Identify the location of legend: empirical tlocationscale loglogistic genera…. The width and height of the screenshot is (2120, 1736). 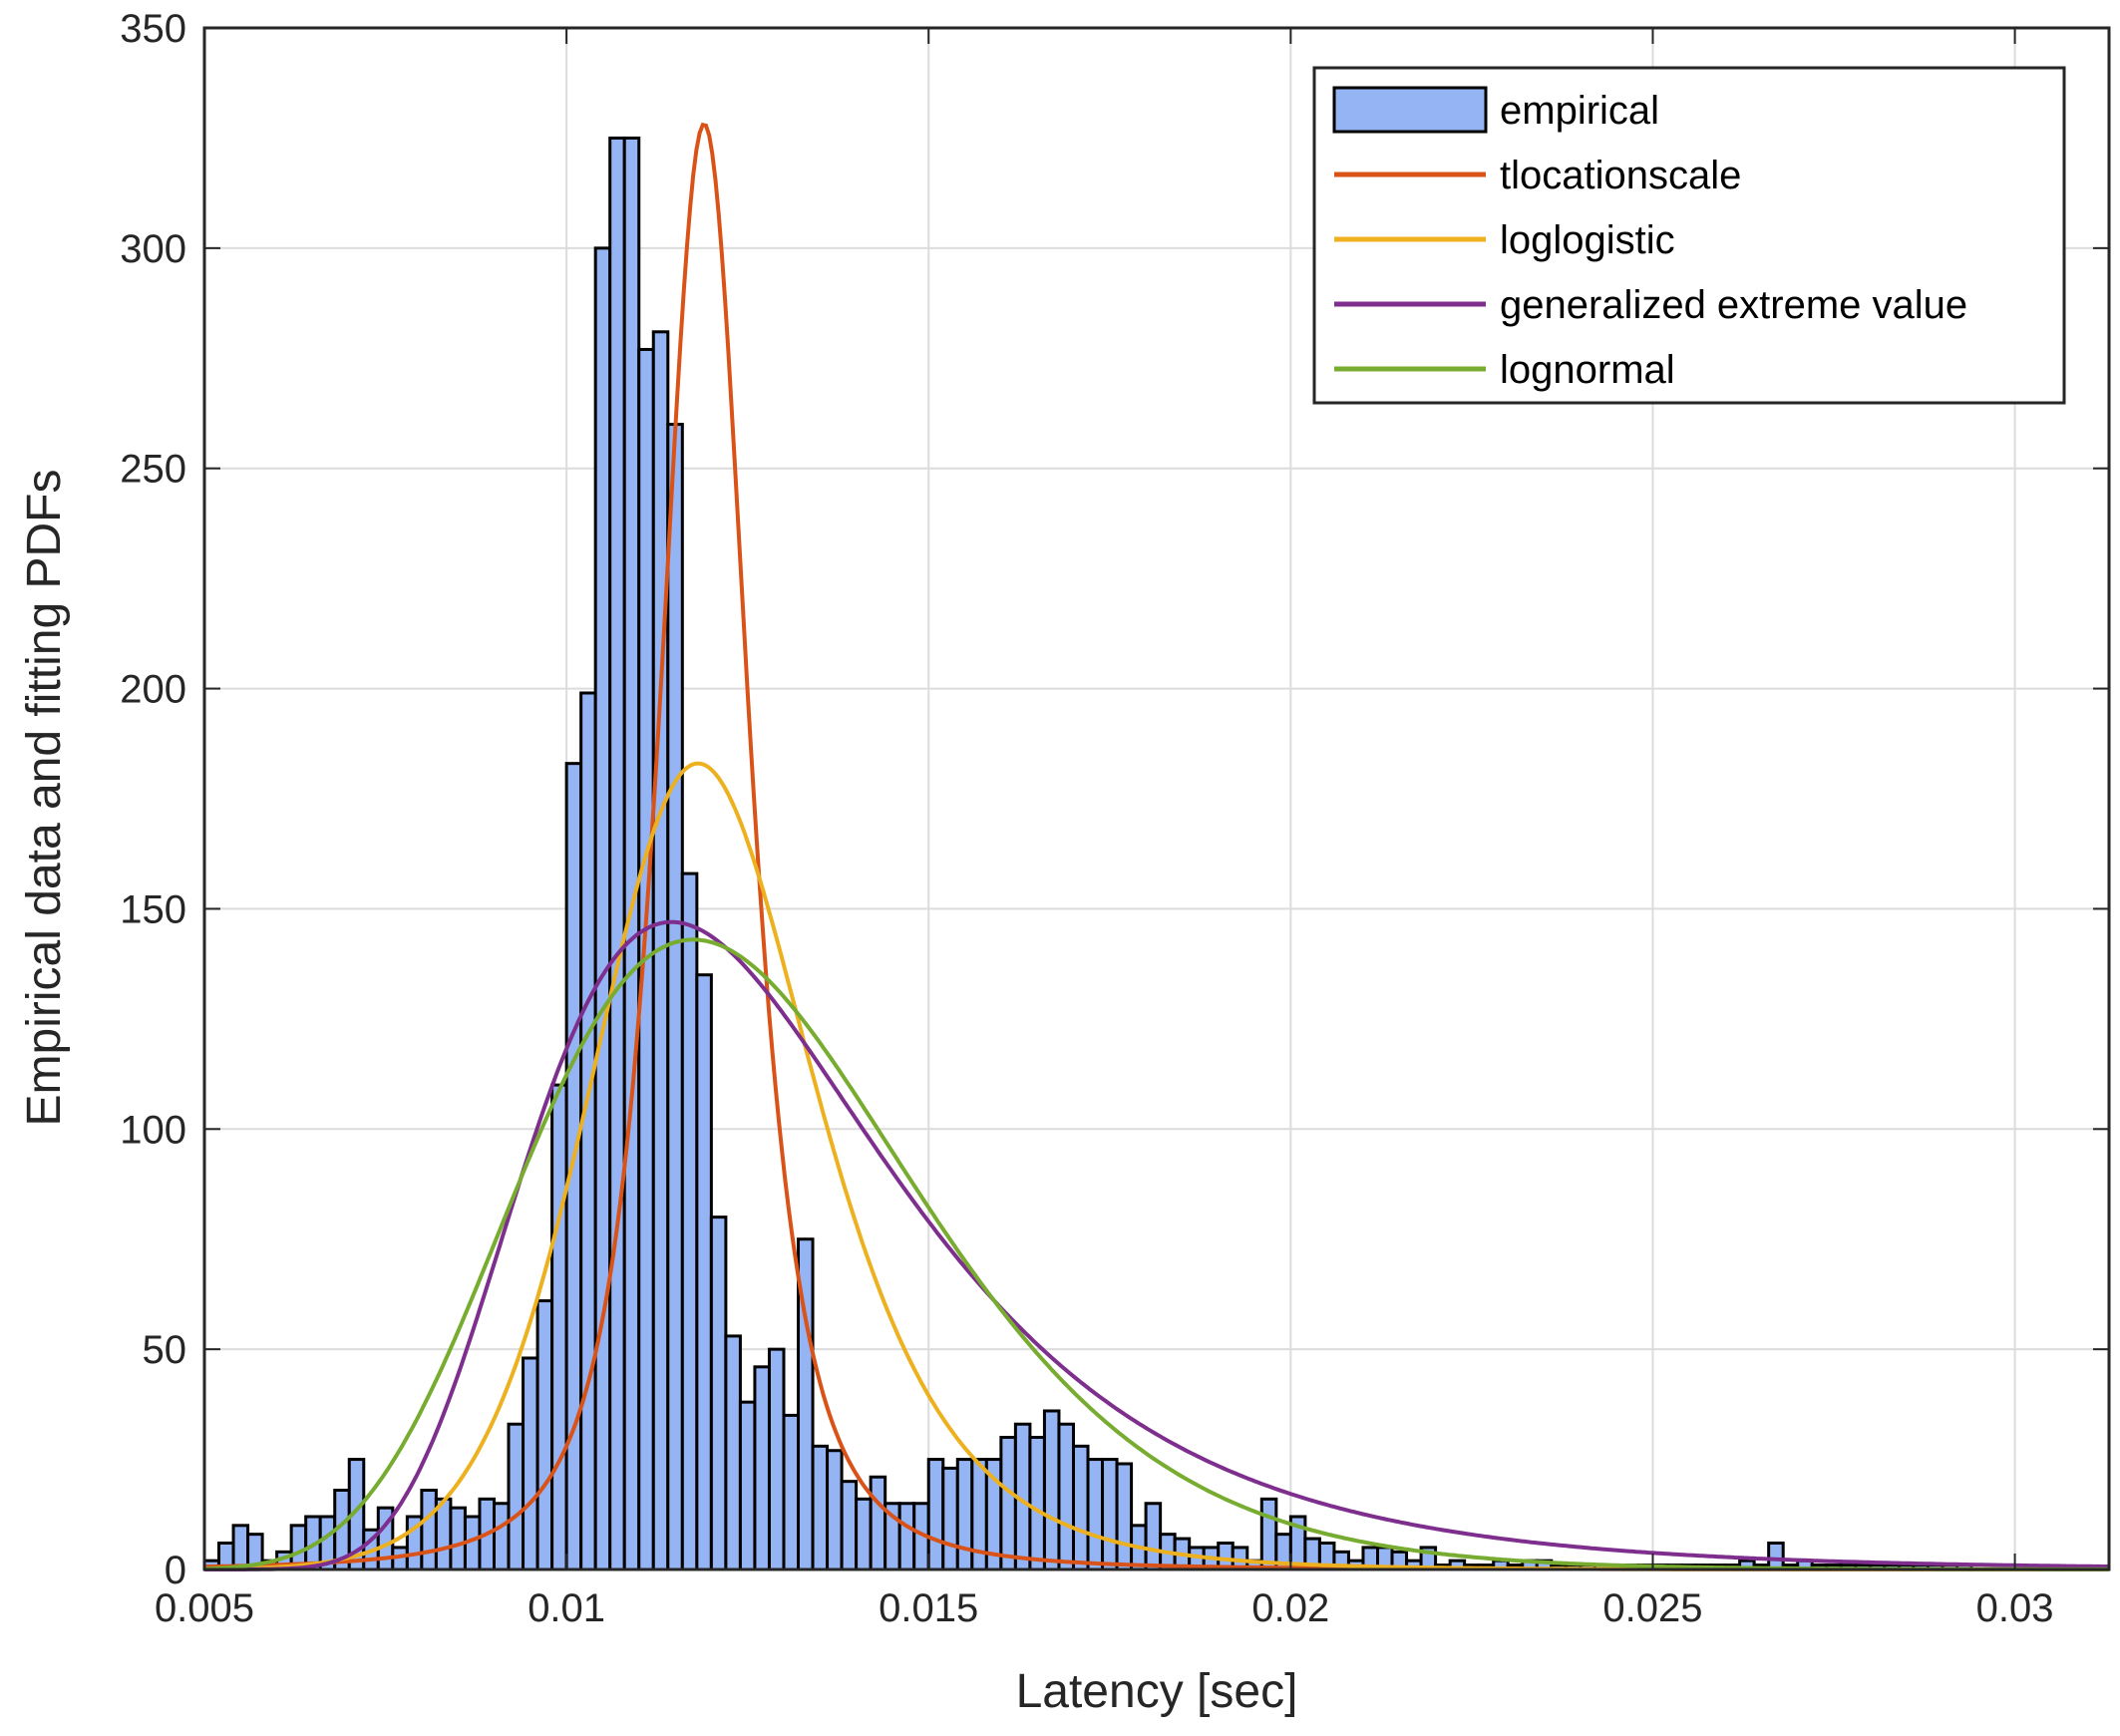
(1689, 235).